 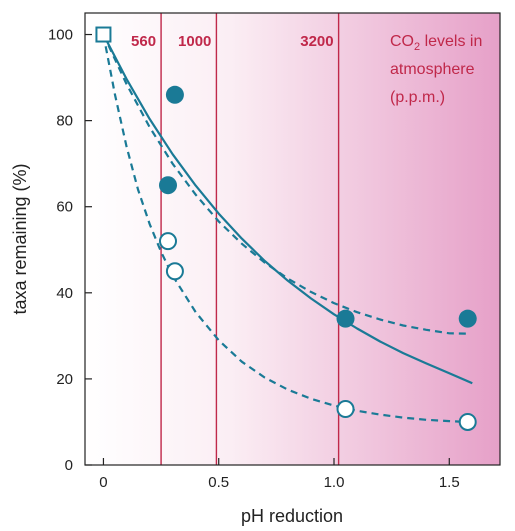 I want to click on co2-line-label: 3200, so click(x=316, y=41).